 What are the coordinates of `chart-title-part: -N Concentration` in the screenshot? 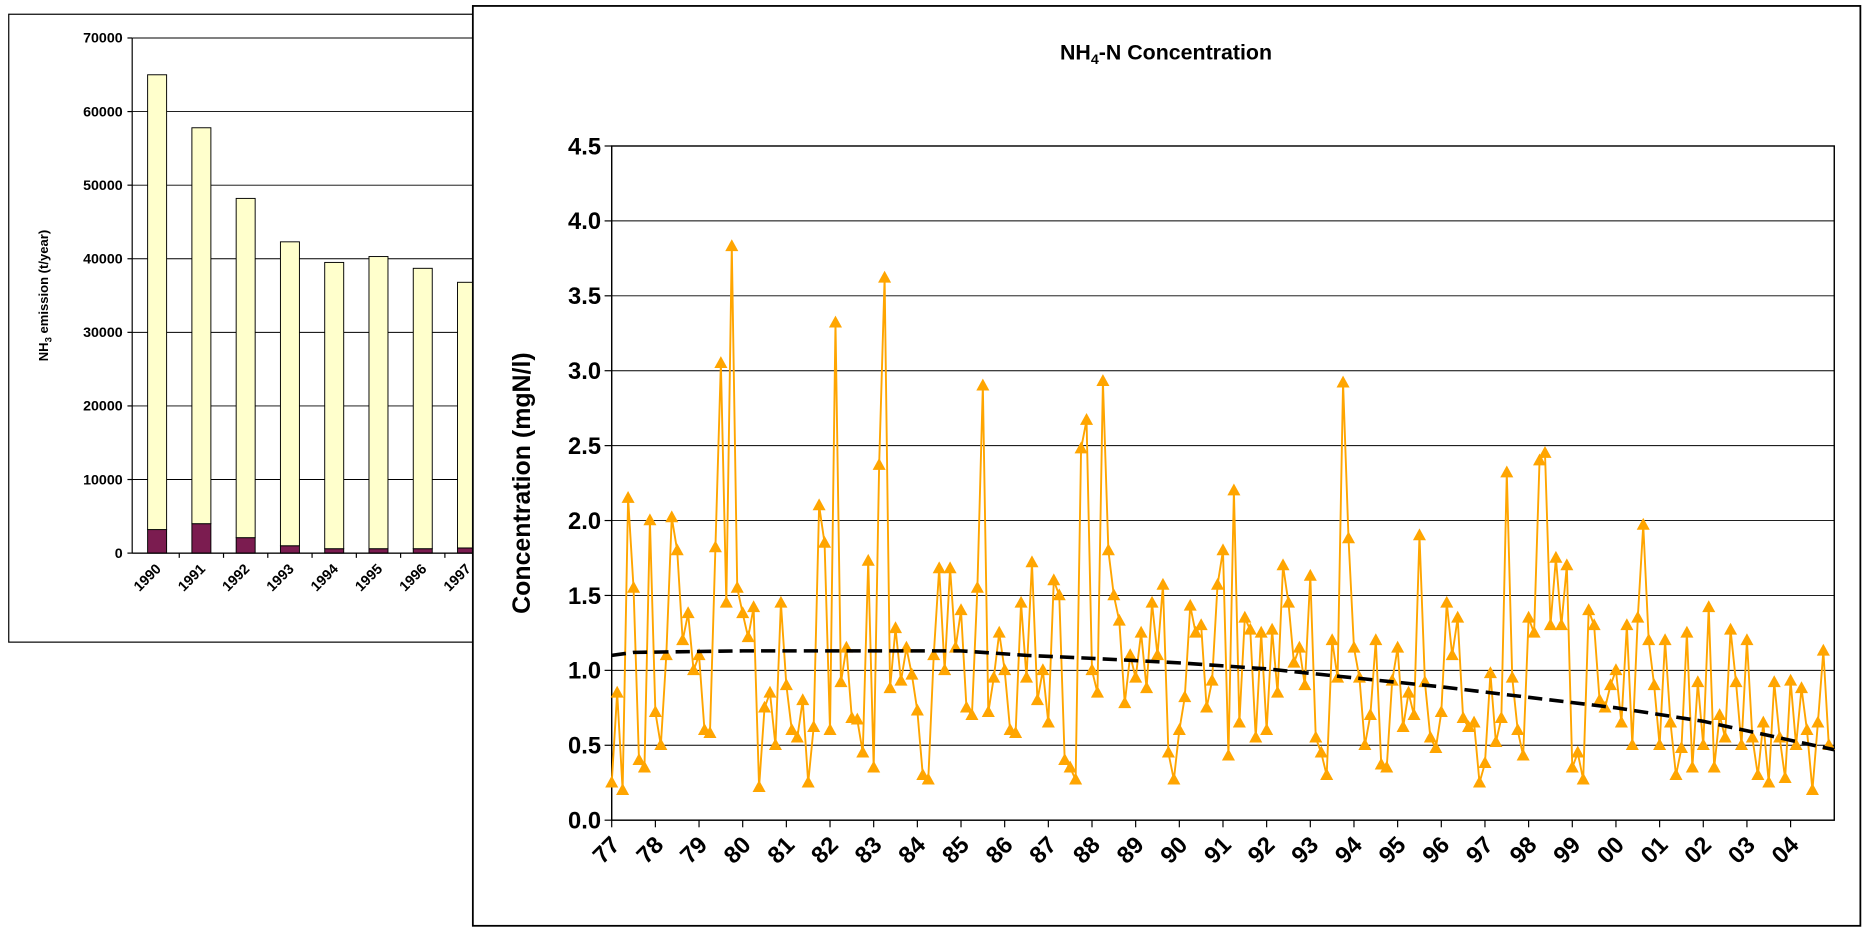 It's located at (1185, 52).